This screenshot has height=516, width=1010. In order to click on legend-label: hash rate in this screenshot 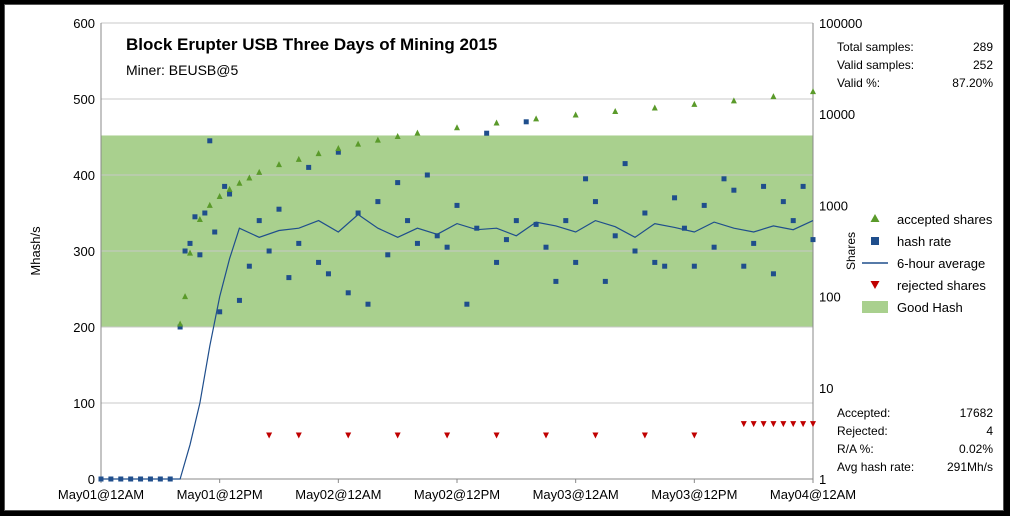, I will do `click(924, 241)`.